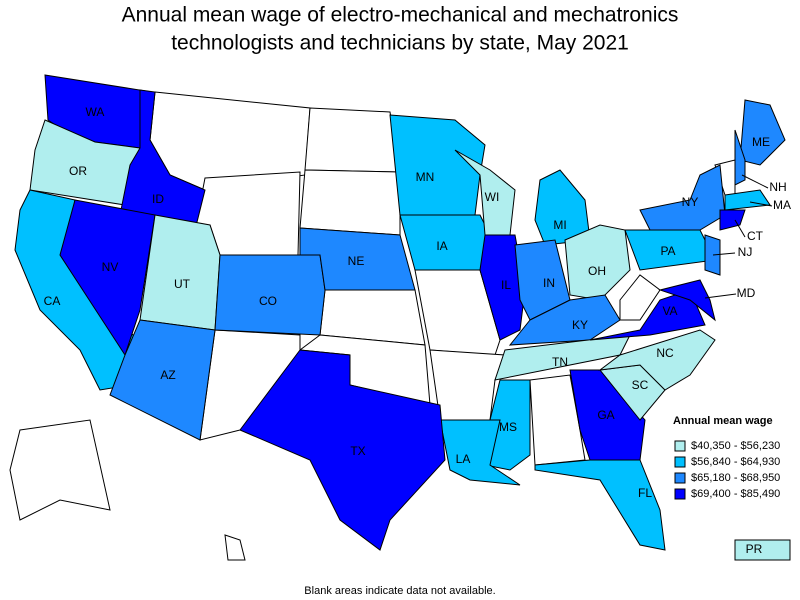 This screenshot has width=800, height=600. What do you see at coordinates (735, 462) in the screenshot?
I see `legend-label: $56,840 - $64,930` at bounding box center [735, 462].